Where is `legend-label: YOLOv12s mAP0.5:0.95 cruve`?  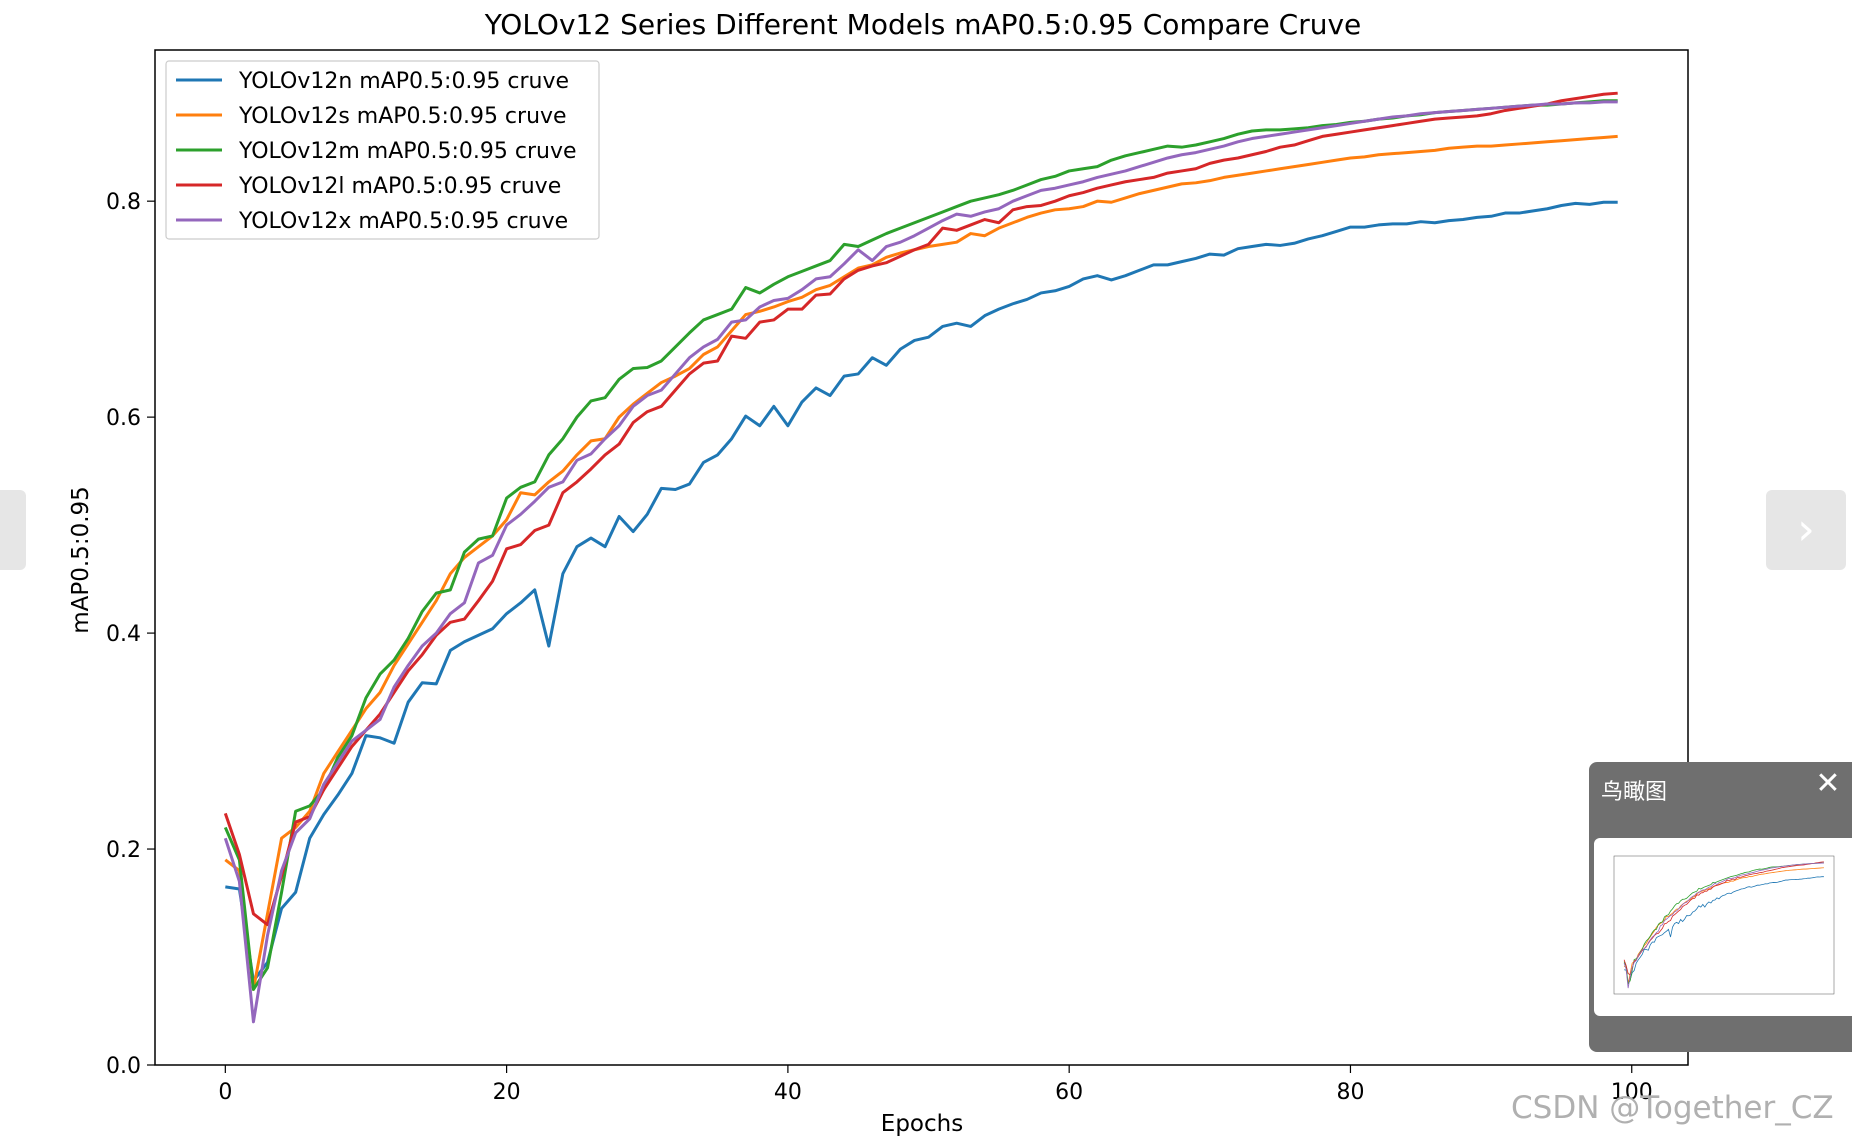
legend-label: YOLOv12s mAP0.5:0.95 cruve is located at coordinates (402, 116).